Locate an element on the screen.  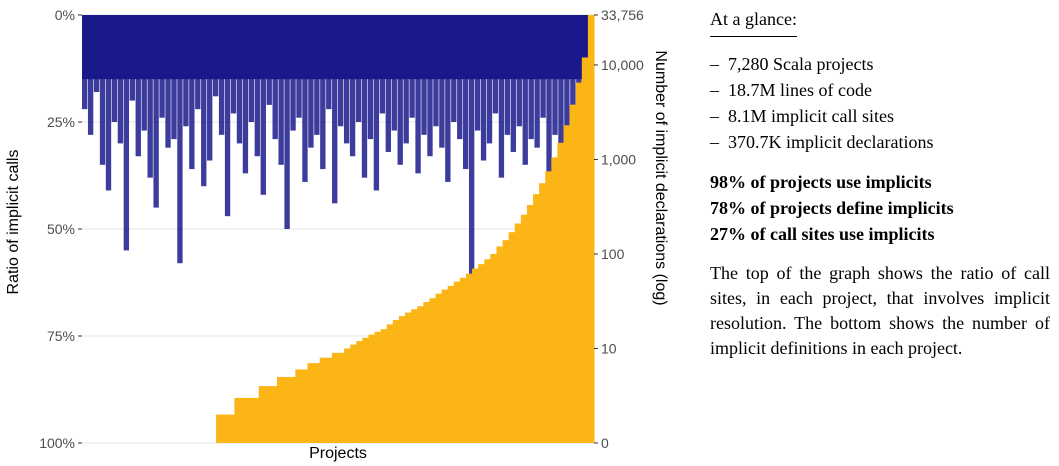
left-axis: 0% 25% 50% 75% 100% is located at coordinates (60, 229).